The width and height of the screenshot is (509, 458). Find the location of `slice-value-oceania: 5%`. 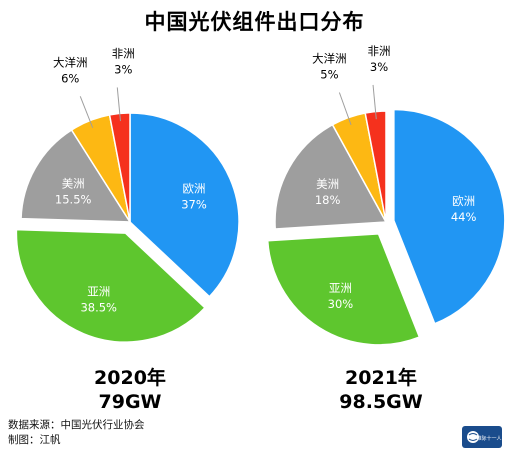

slice-value-oceania: 5% is located at coordinates (329, 74).